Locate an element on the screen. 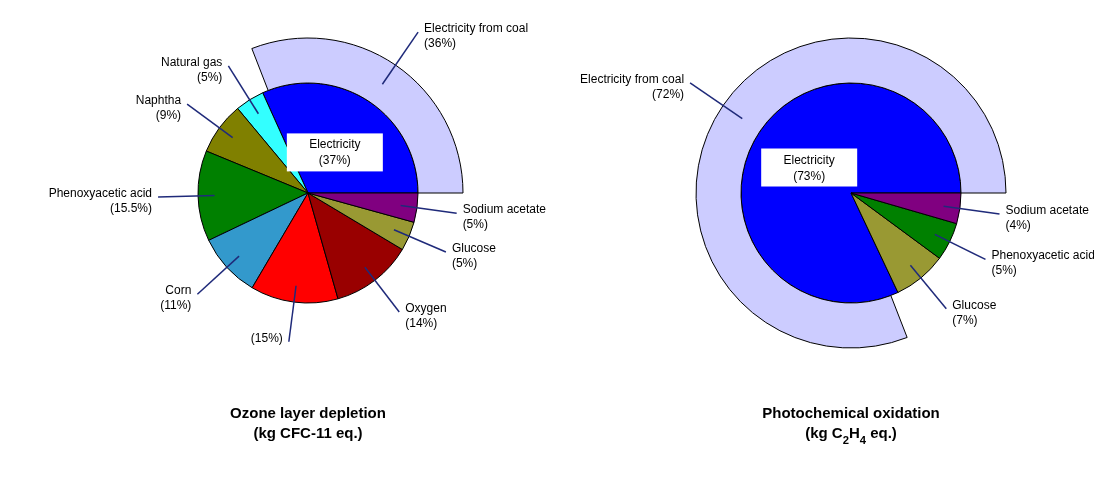  data-label: (72%) is located at coordinates (668, 93).